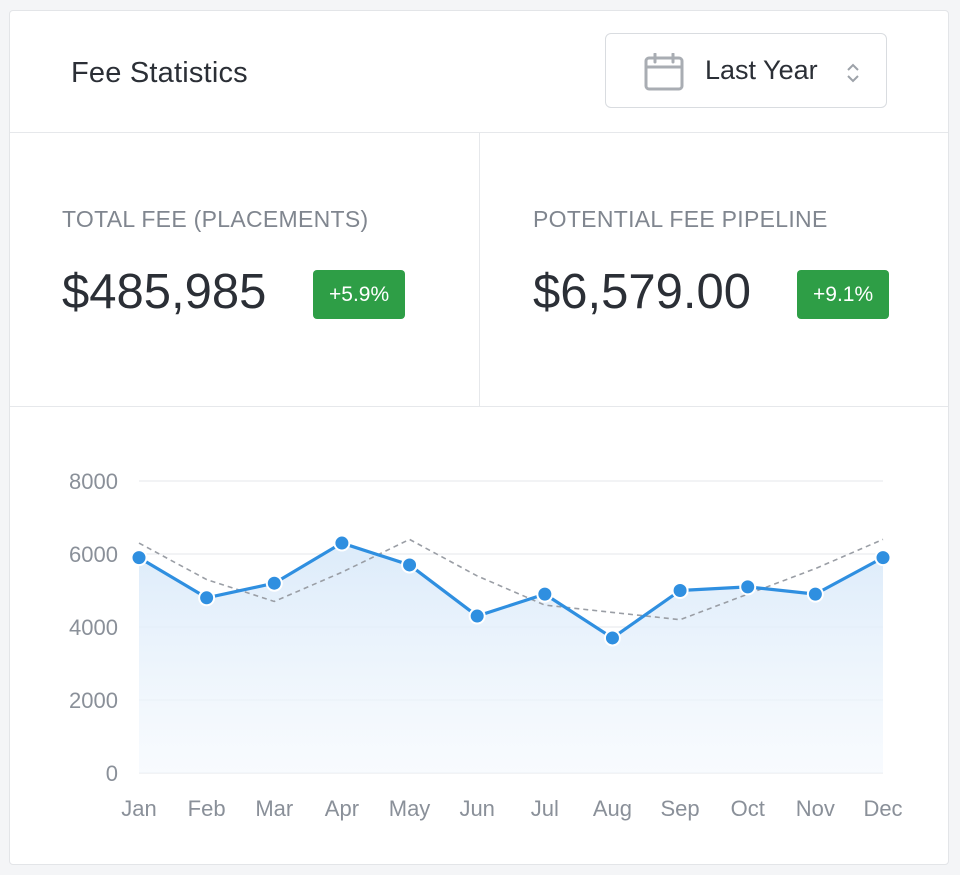 The width and height of the screenshot is (960, 875). I want to click on stat-value: $6,579.00, so click(642, 292).